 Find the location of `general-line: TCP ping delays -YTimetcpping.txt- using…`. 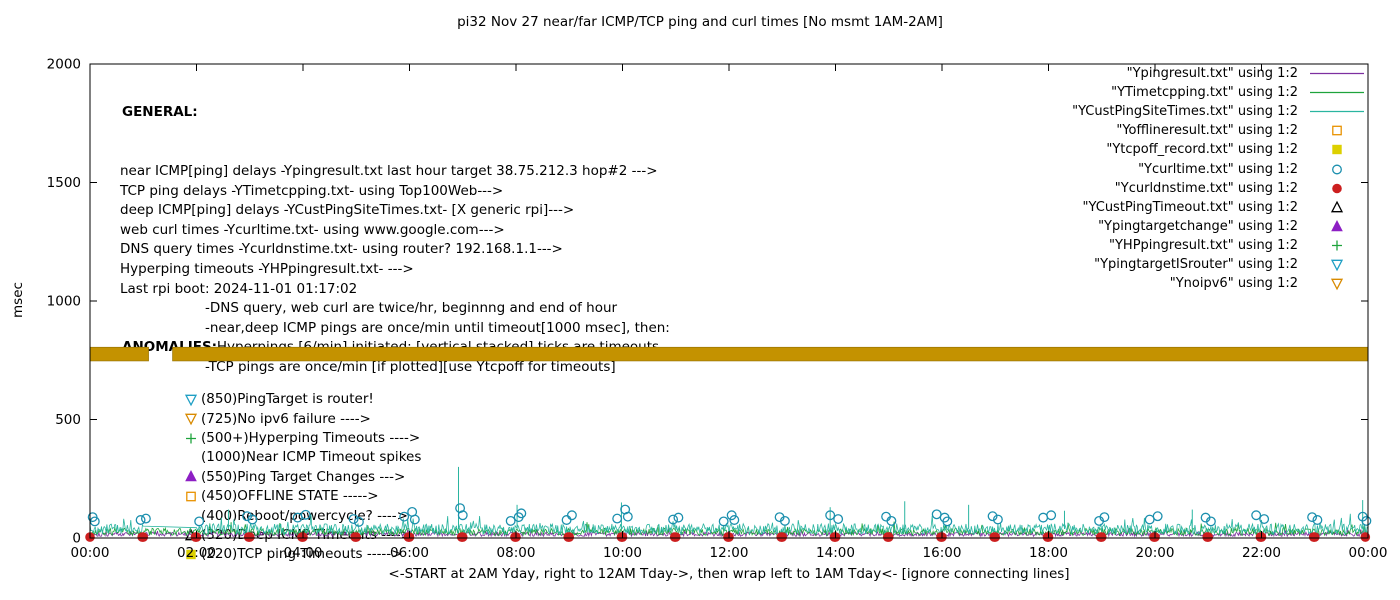

general-line: TCP ping delays -YTimetcpping.txt- using… is located at coordinates (312, 190).